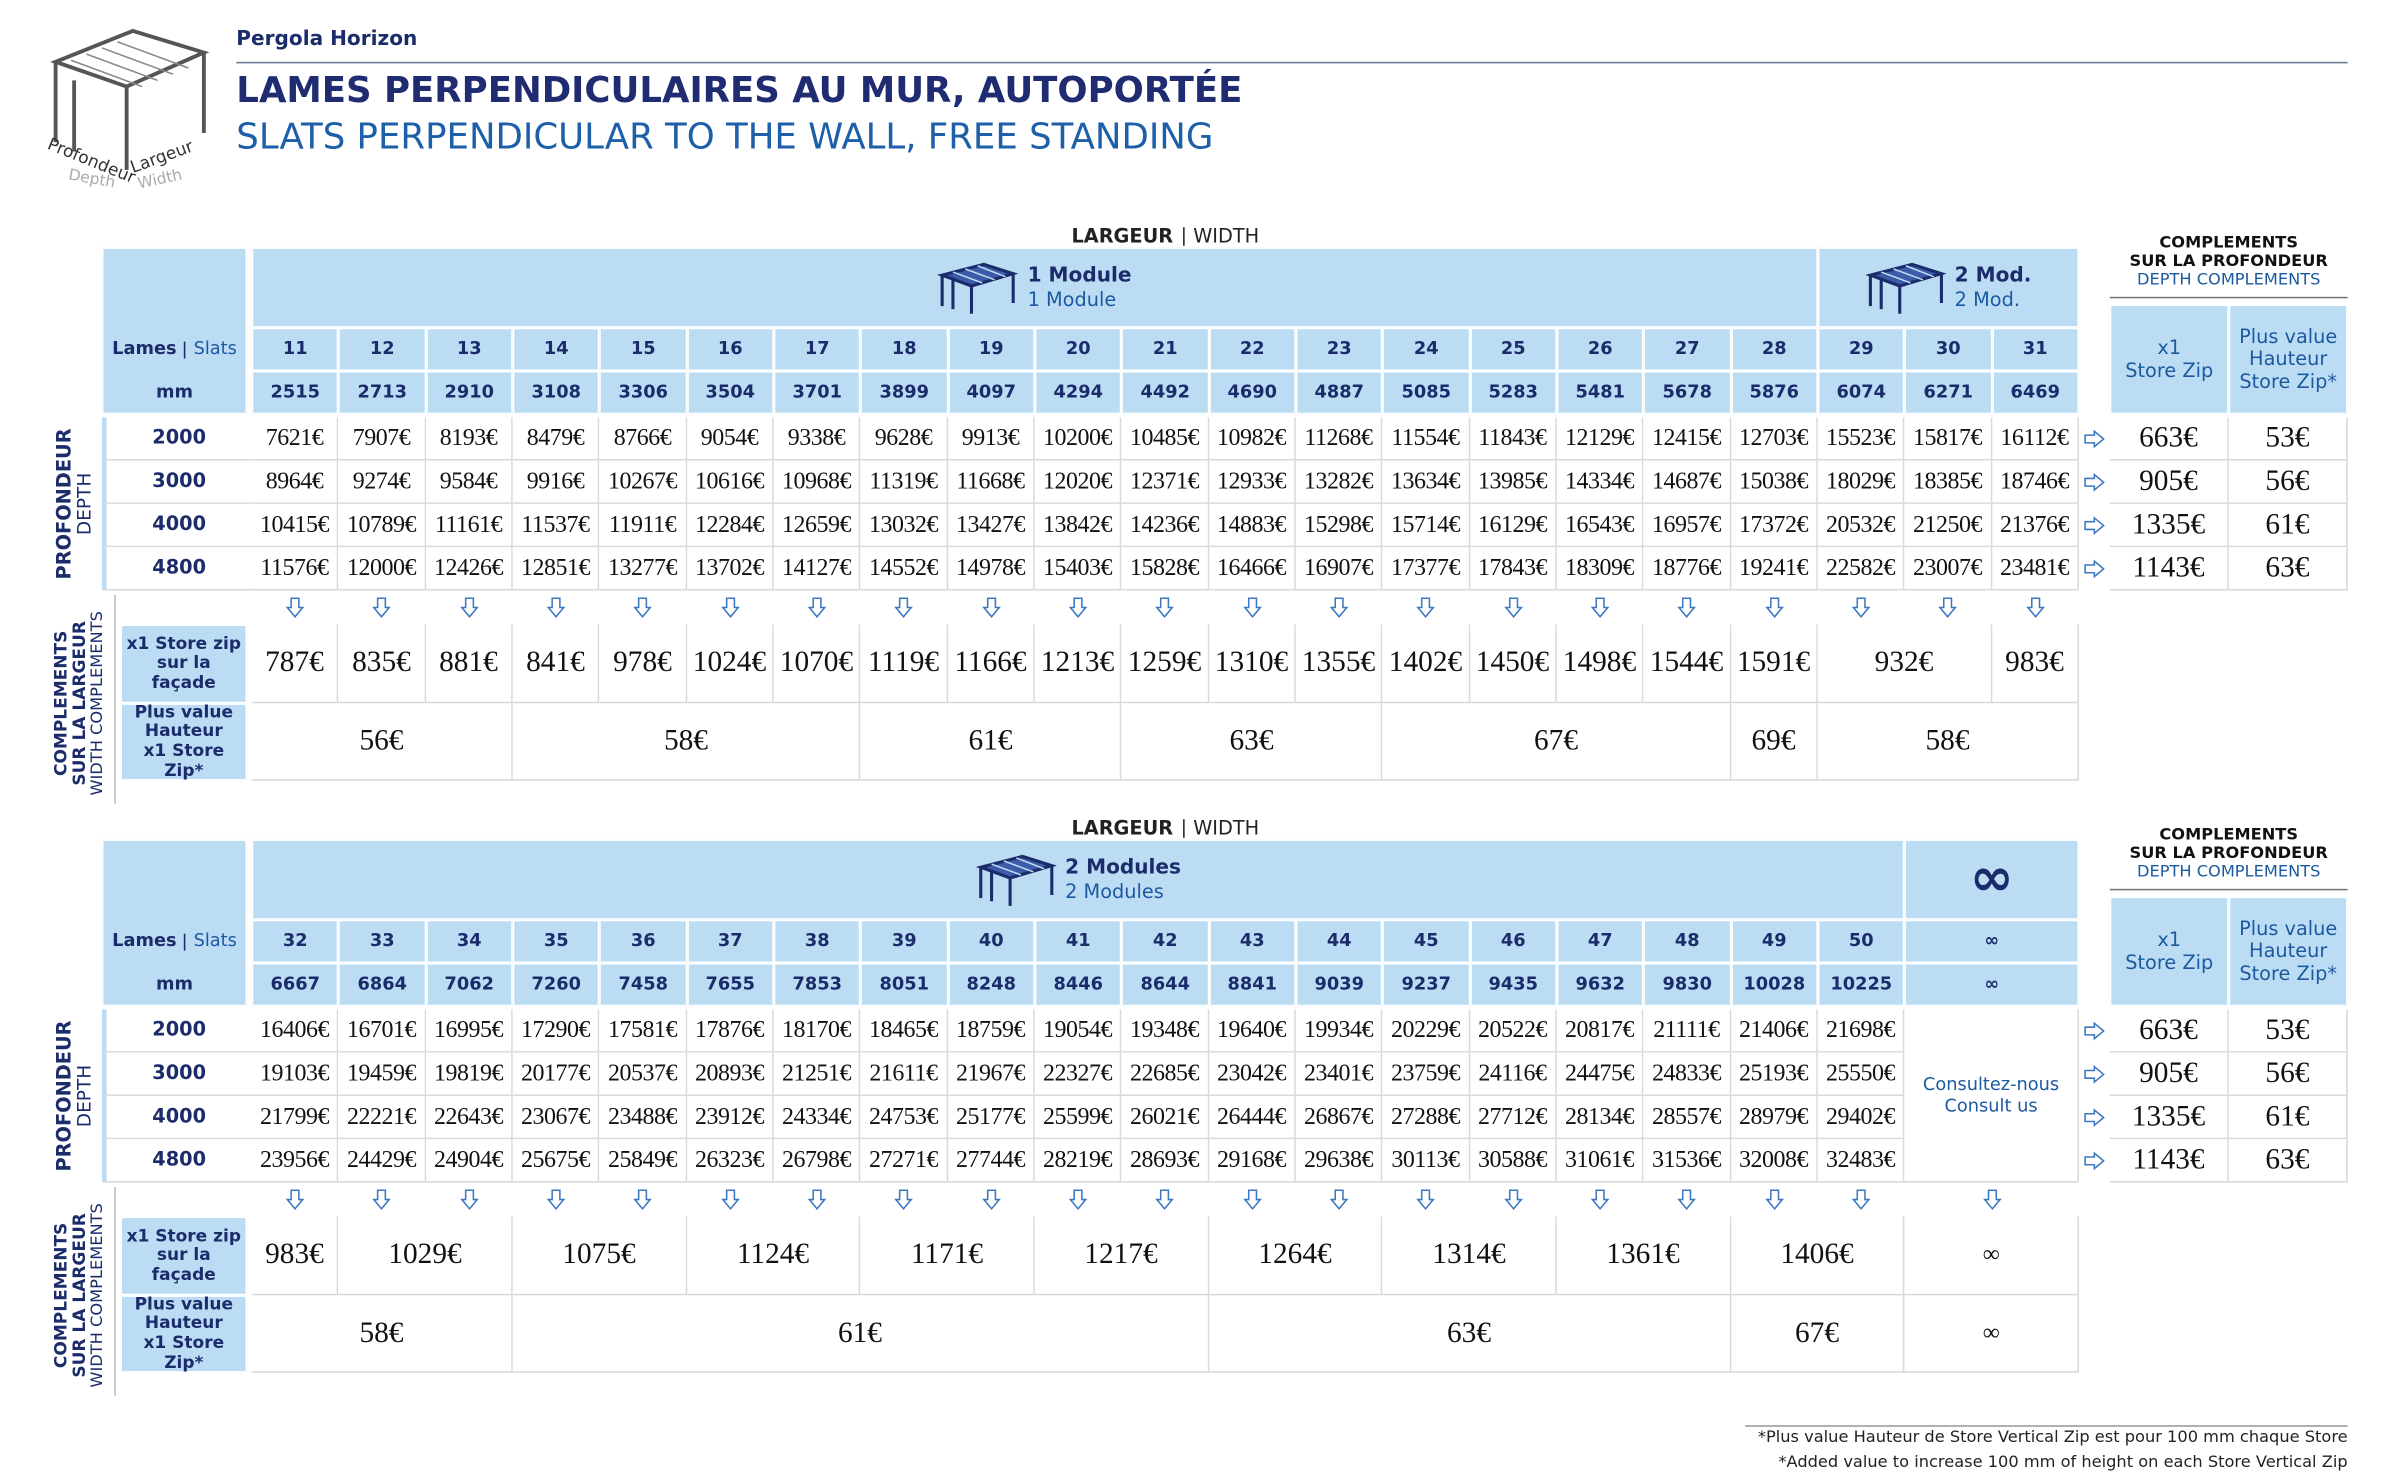 This screenshot has height=1484, width=2394. Describe the element at coordinates (1513, 664) in the screenshot. I see `width-zip-cell: 1450€` at that location.